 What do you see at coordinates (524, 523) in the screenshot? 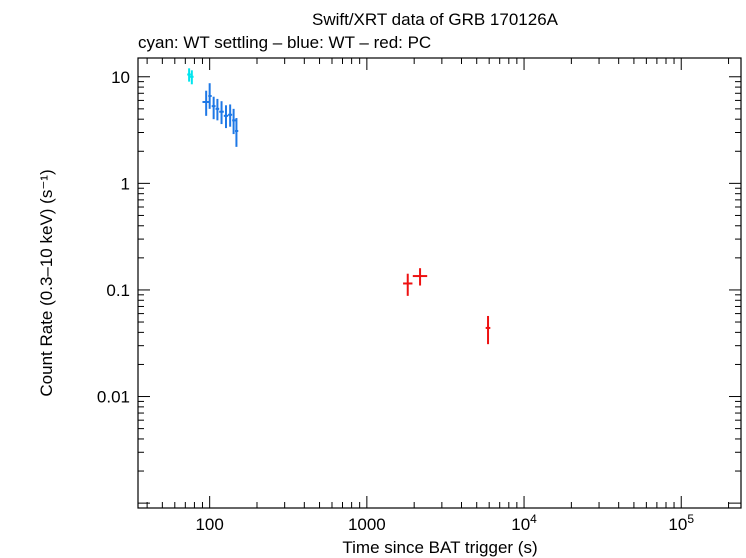
I see `x-tick-label: 10⁴` at bounding box center [524, 523].